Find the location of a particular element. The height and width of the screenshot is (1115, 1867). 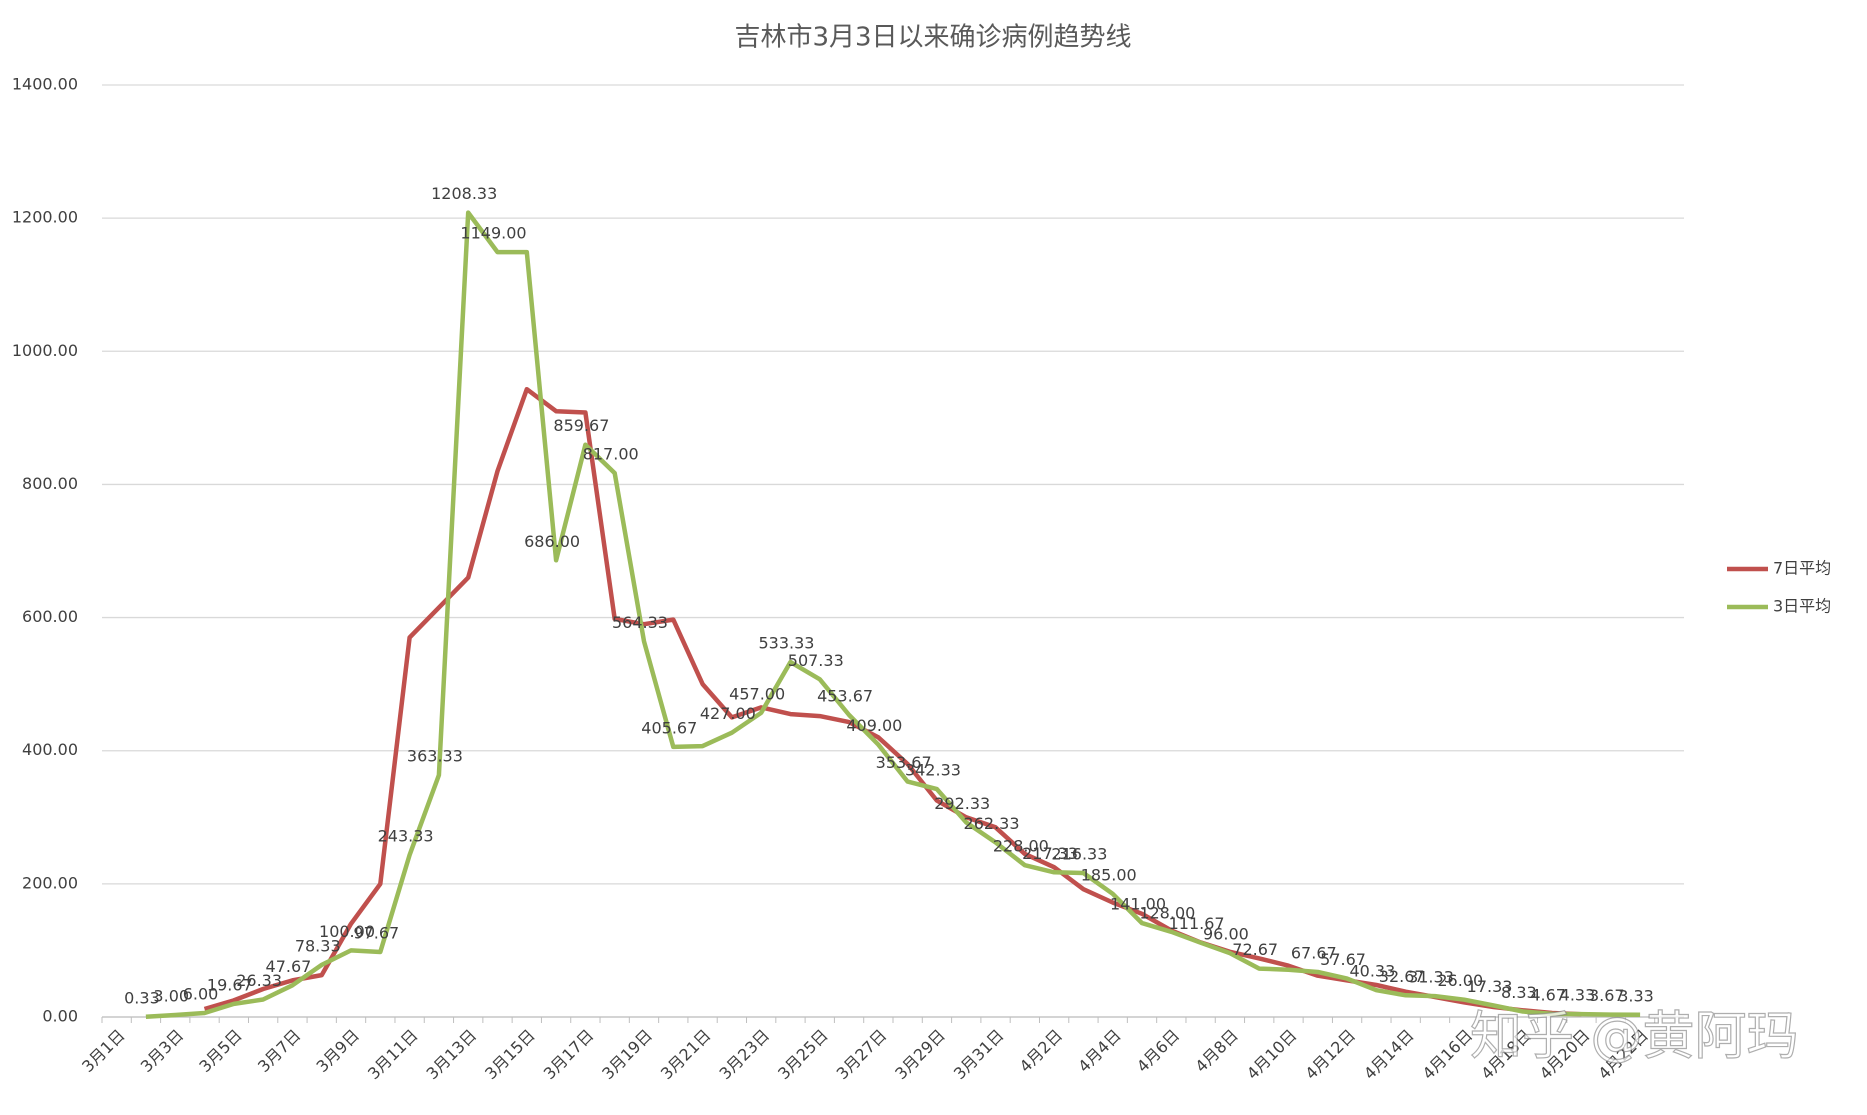

data-label: 97.67 is located at coordinates (376, 932).